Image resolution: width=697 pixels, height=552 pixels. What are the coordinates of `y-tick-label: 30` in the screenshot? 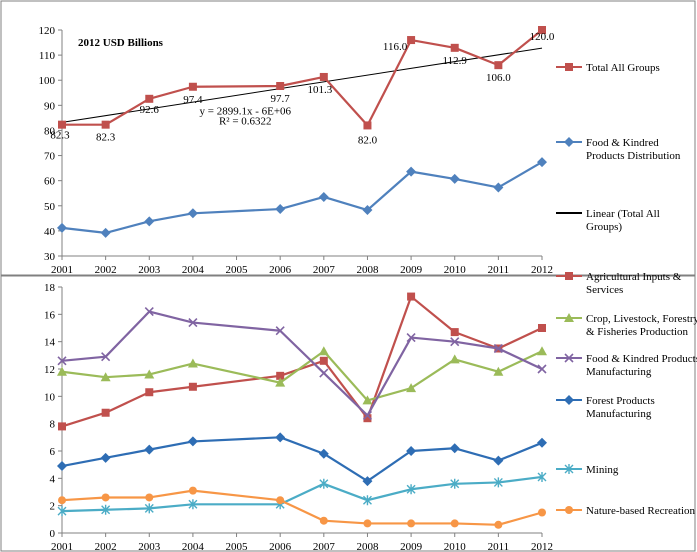 It's located at (50, 257).